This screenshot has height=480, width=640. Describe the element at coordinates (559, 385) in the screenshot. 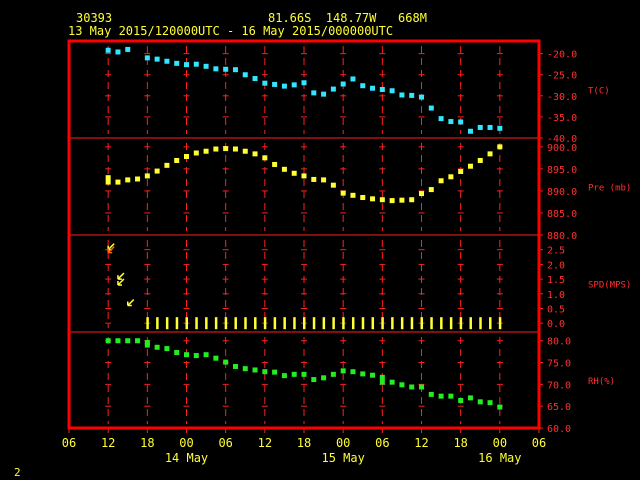

I see `y-tick-label: 70.0` at that location.